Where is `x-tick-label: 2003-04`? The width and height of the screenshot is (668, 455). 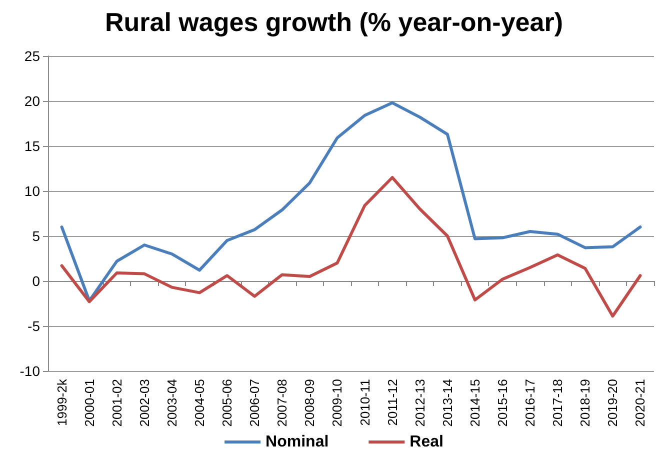
x-tick-label: 2003-04 is located at coordinates (172, 403).